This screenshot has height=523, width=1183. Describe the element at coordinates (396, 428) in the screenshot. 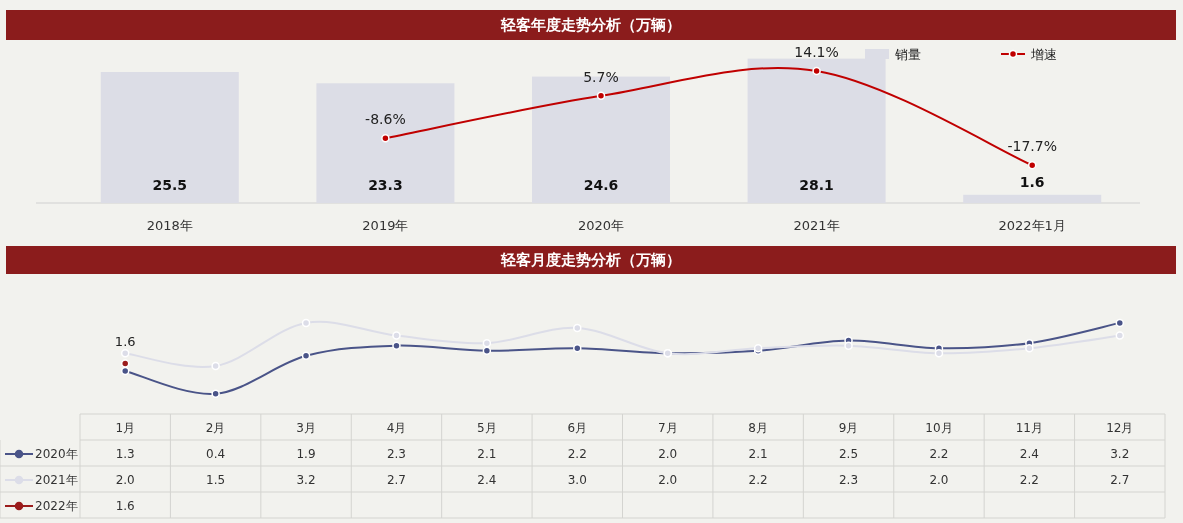

I see `x-tick-label: 4月` at that location.